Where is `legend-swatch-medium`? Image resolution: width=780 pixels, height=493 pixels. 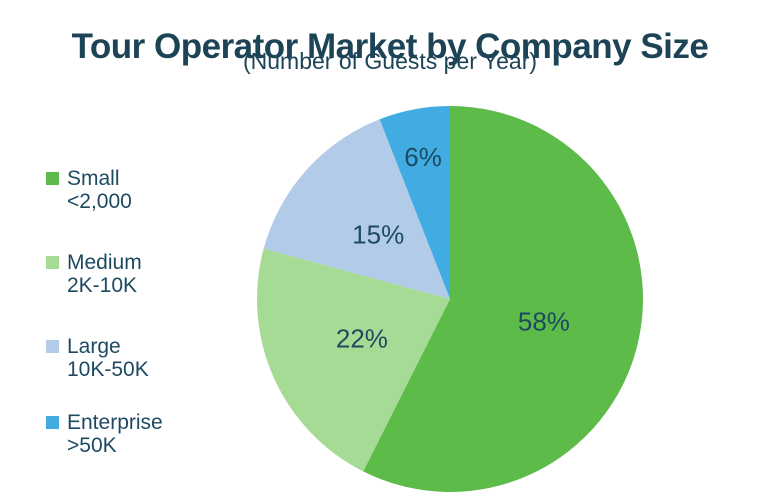
legend-swatch-medium is located at coordinates (52, 262).